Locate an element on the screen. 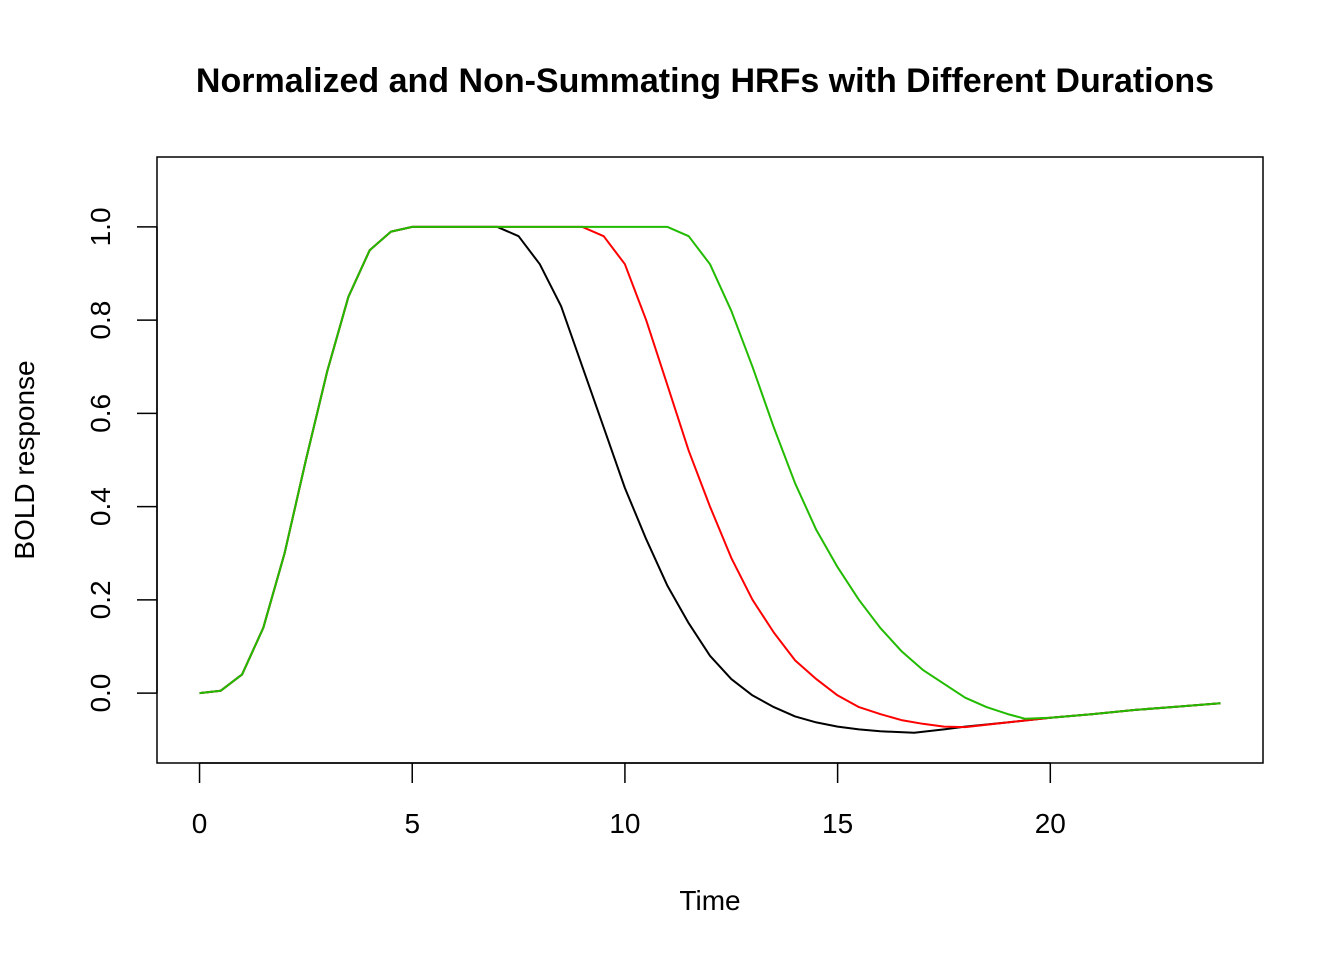  x-axis-label: Time is located at coordinates (709, 900).